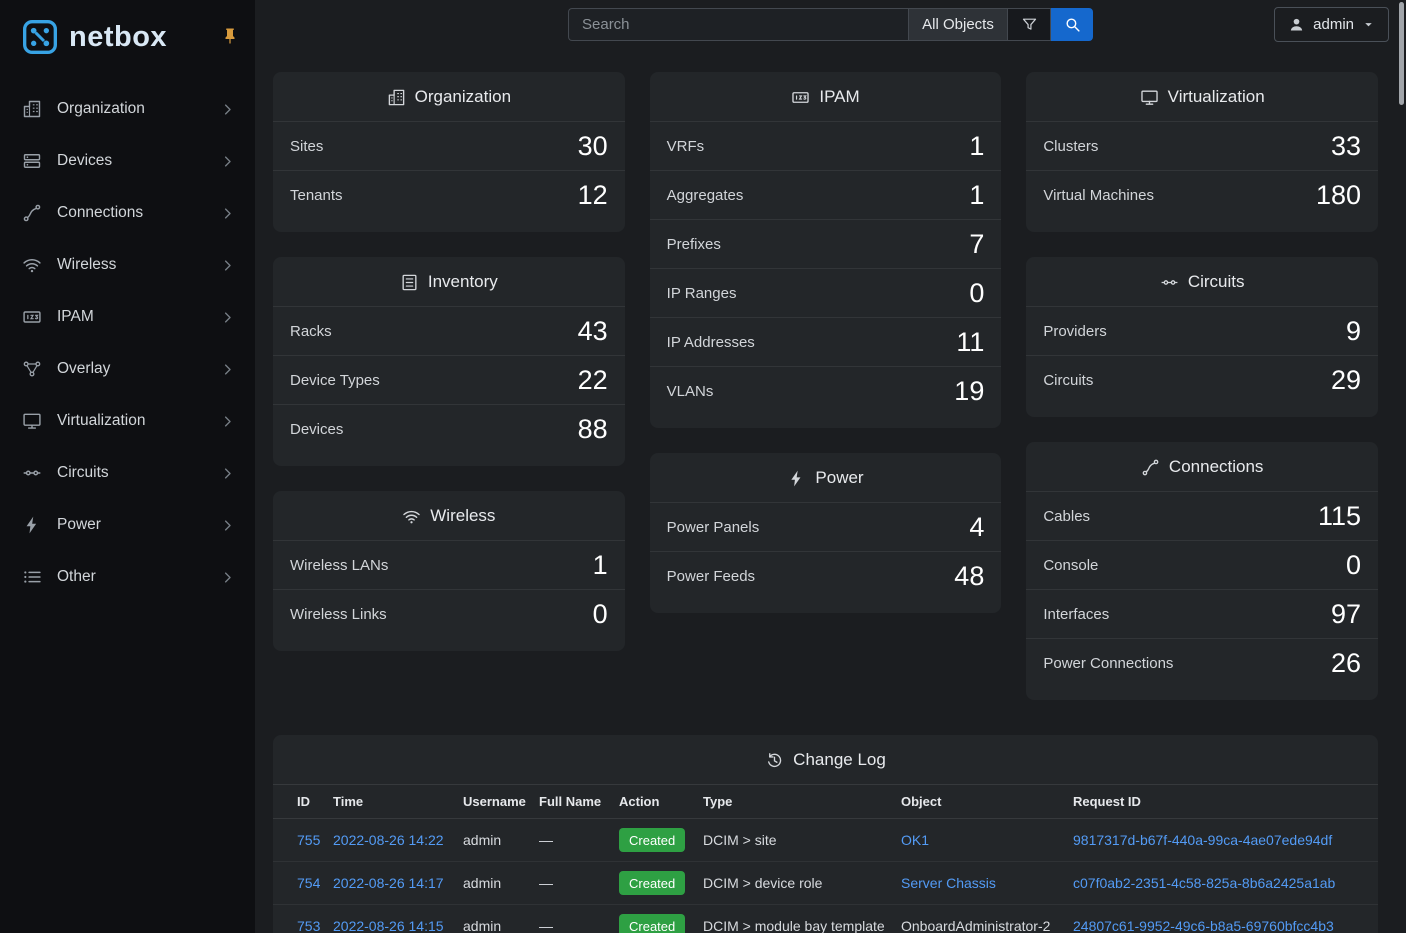 This screenshot has width=1406, height=933. What do you see at coordinates (1202, 564) in the screenshot?
I see `stat-row-console: Console 0` at bounding box center [1202, 564].